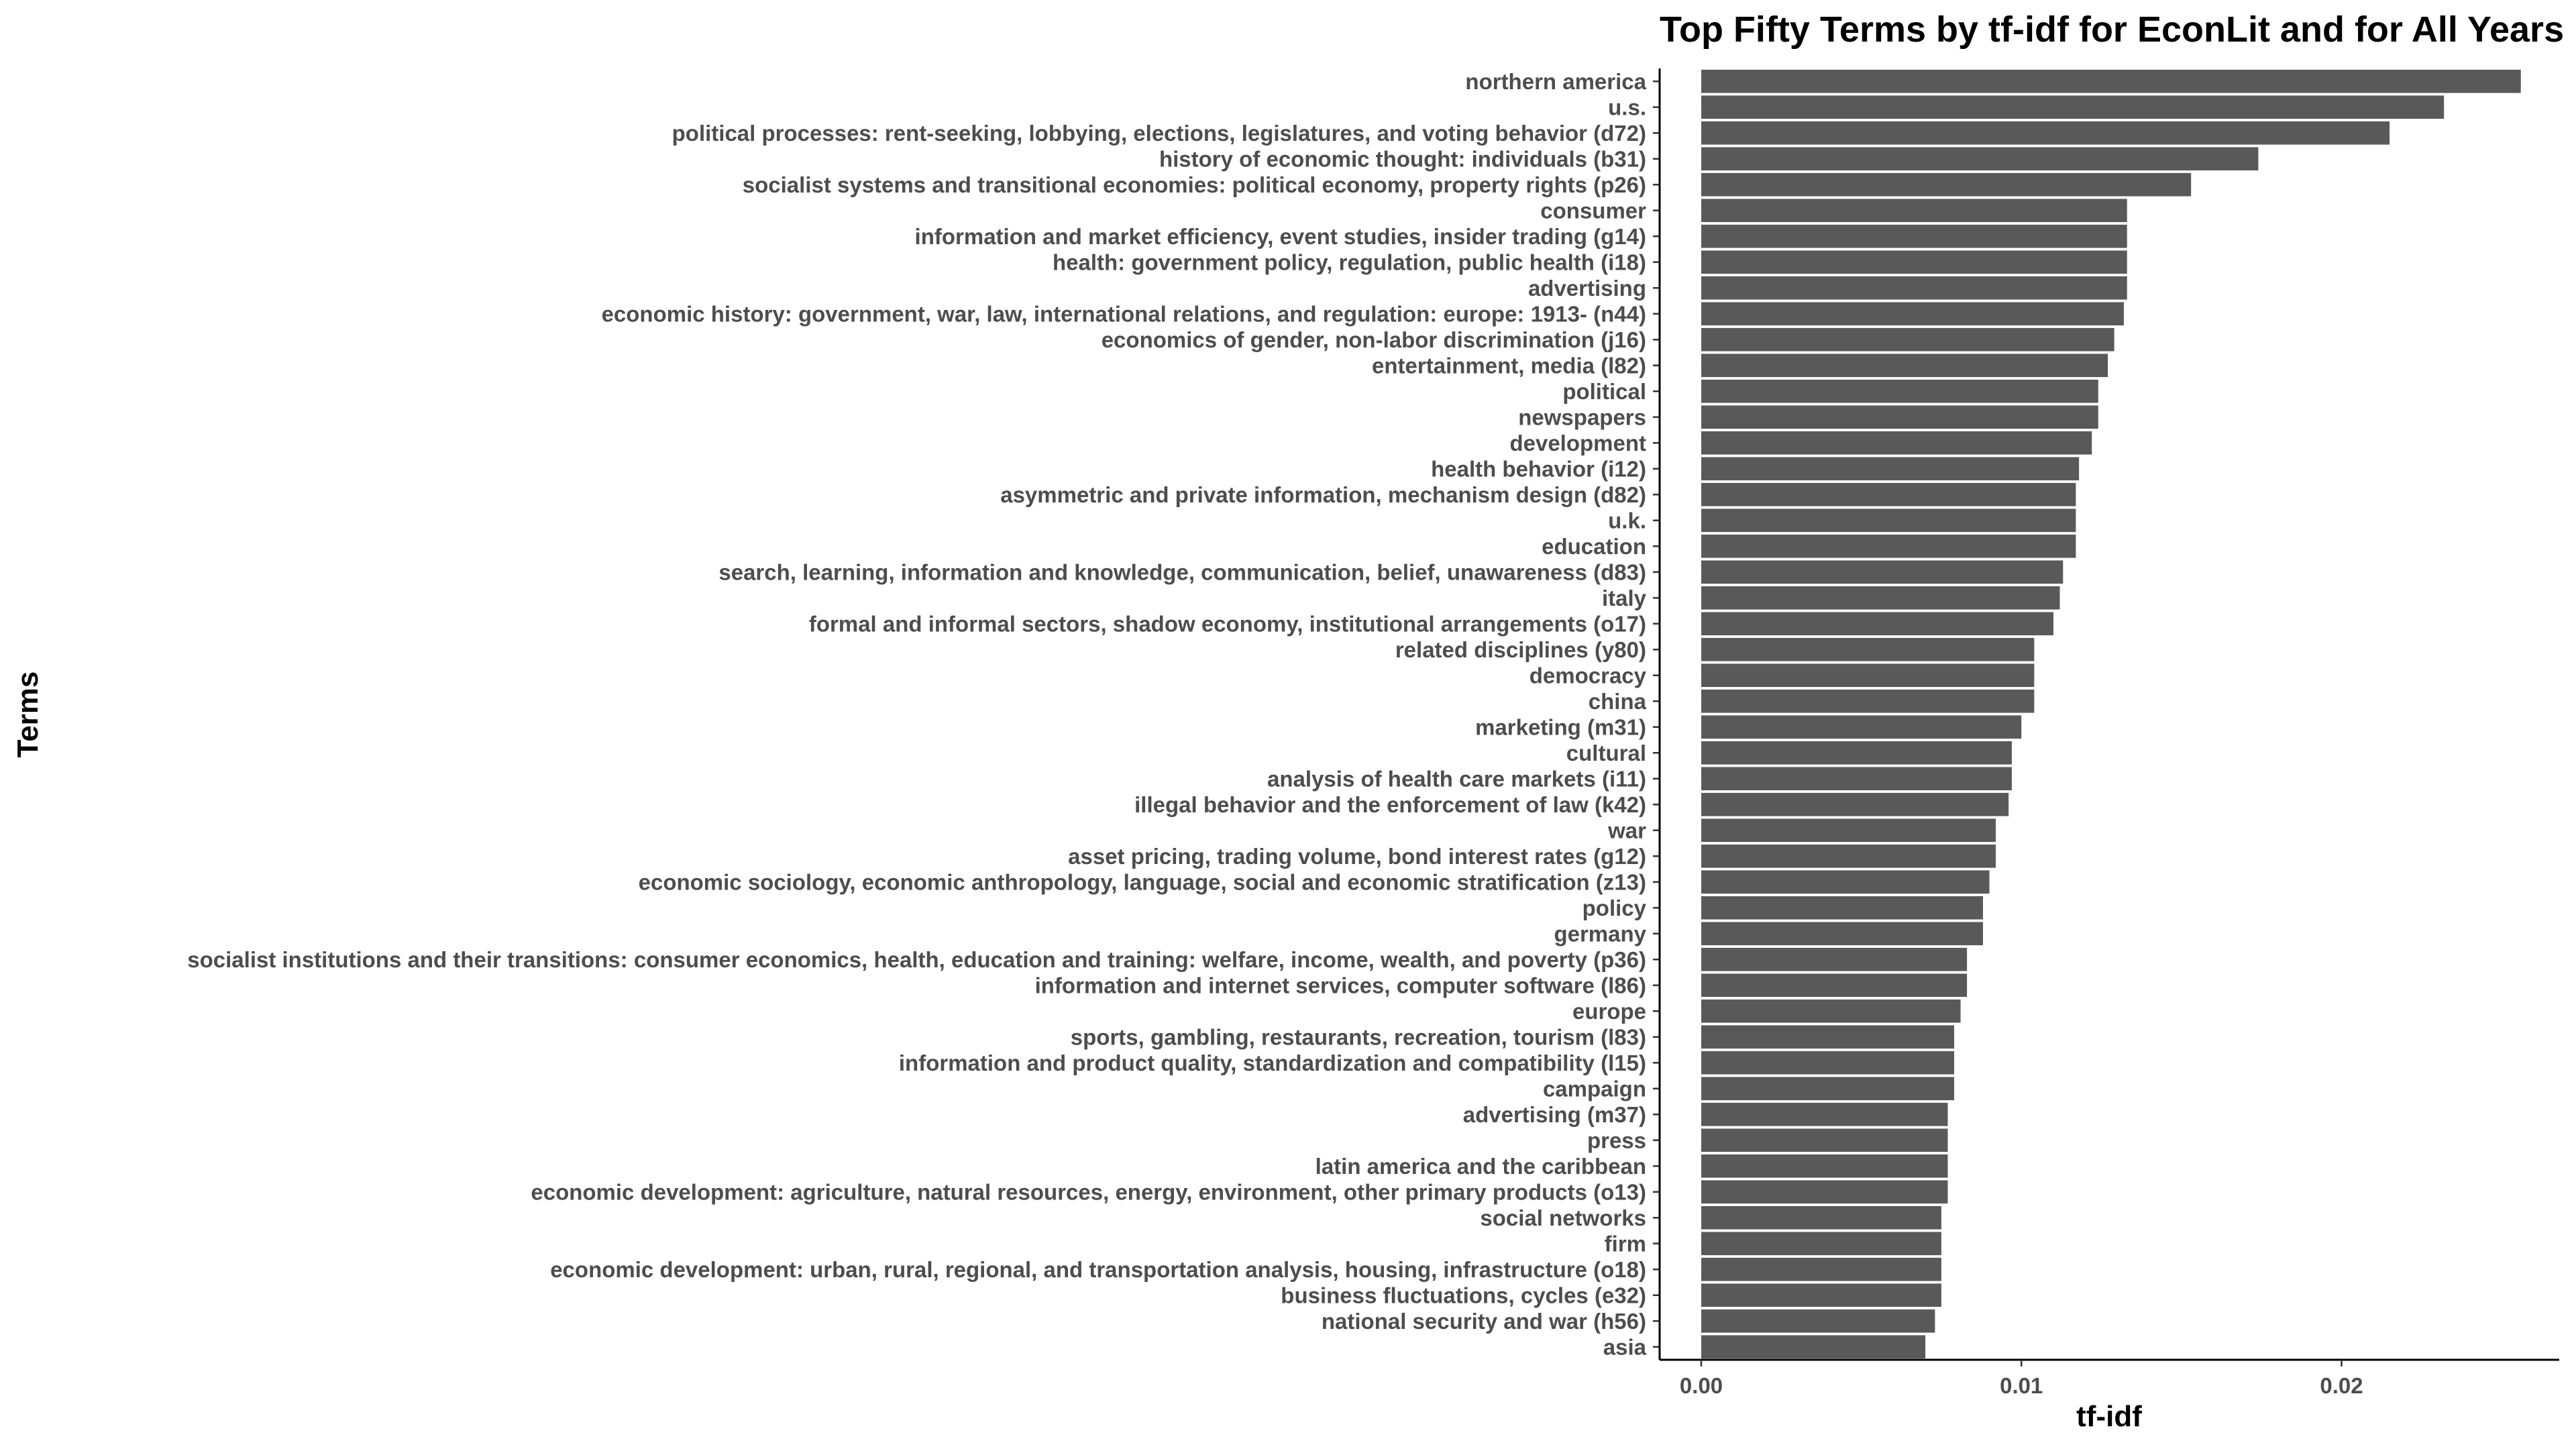 The width and height of the screenshot is (2576, 1449). What do you see at coordinates (1563, 1217) in the screenshot?
I see `term-label: social networks` at bounding box center [1563, 1217].